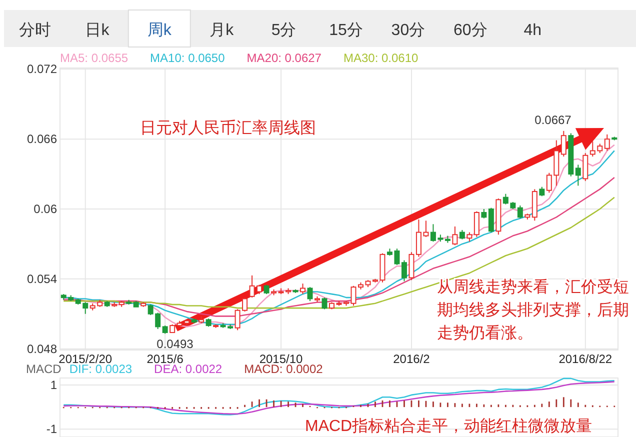  Describe the element at coordinates (42, 139) in the screenshot. I see `y-tick-label: 0.066` at that location.